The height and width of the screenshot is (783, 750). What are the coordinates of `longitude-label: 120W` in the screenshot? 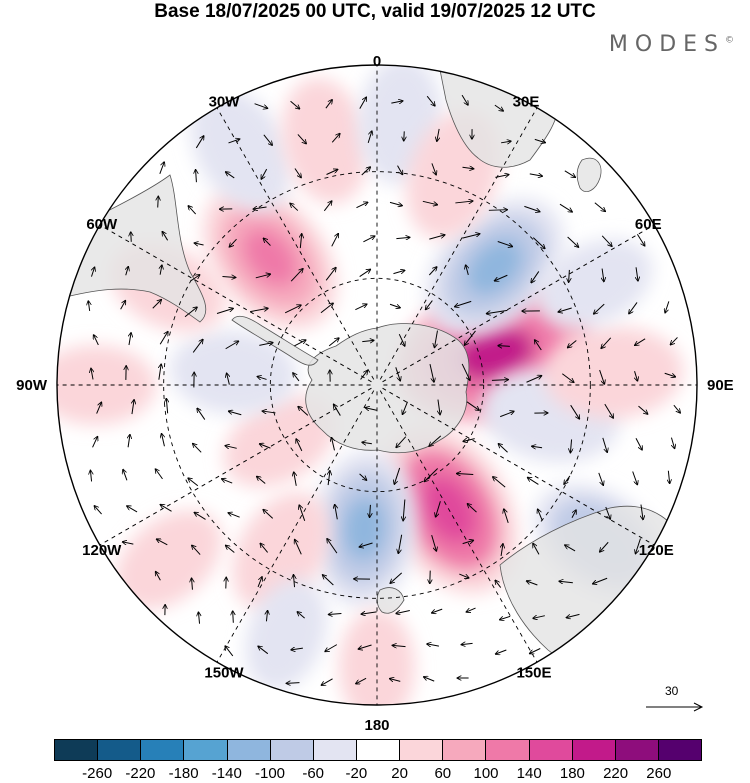 It's located at (102, 550).